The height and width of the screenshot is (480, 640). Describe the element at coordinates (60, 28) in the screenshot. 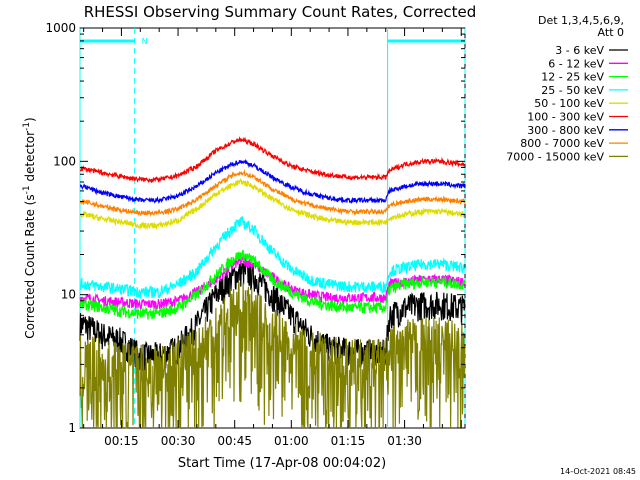

I see `y-tick-label: 1000` at that location.